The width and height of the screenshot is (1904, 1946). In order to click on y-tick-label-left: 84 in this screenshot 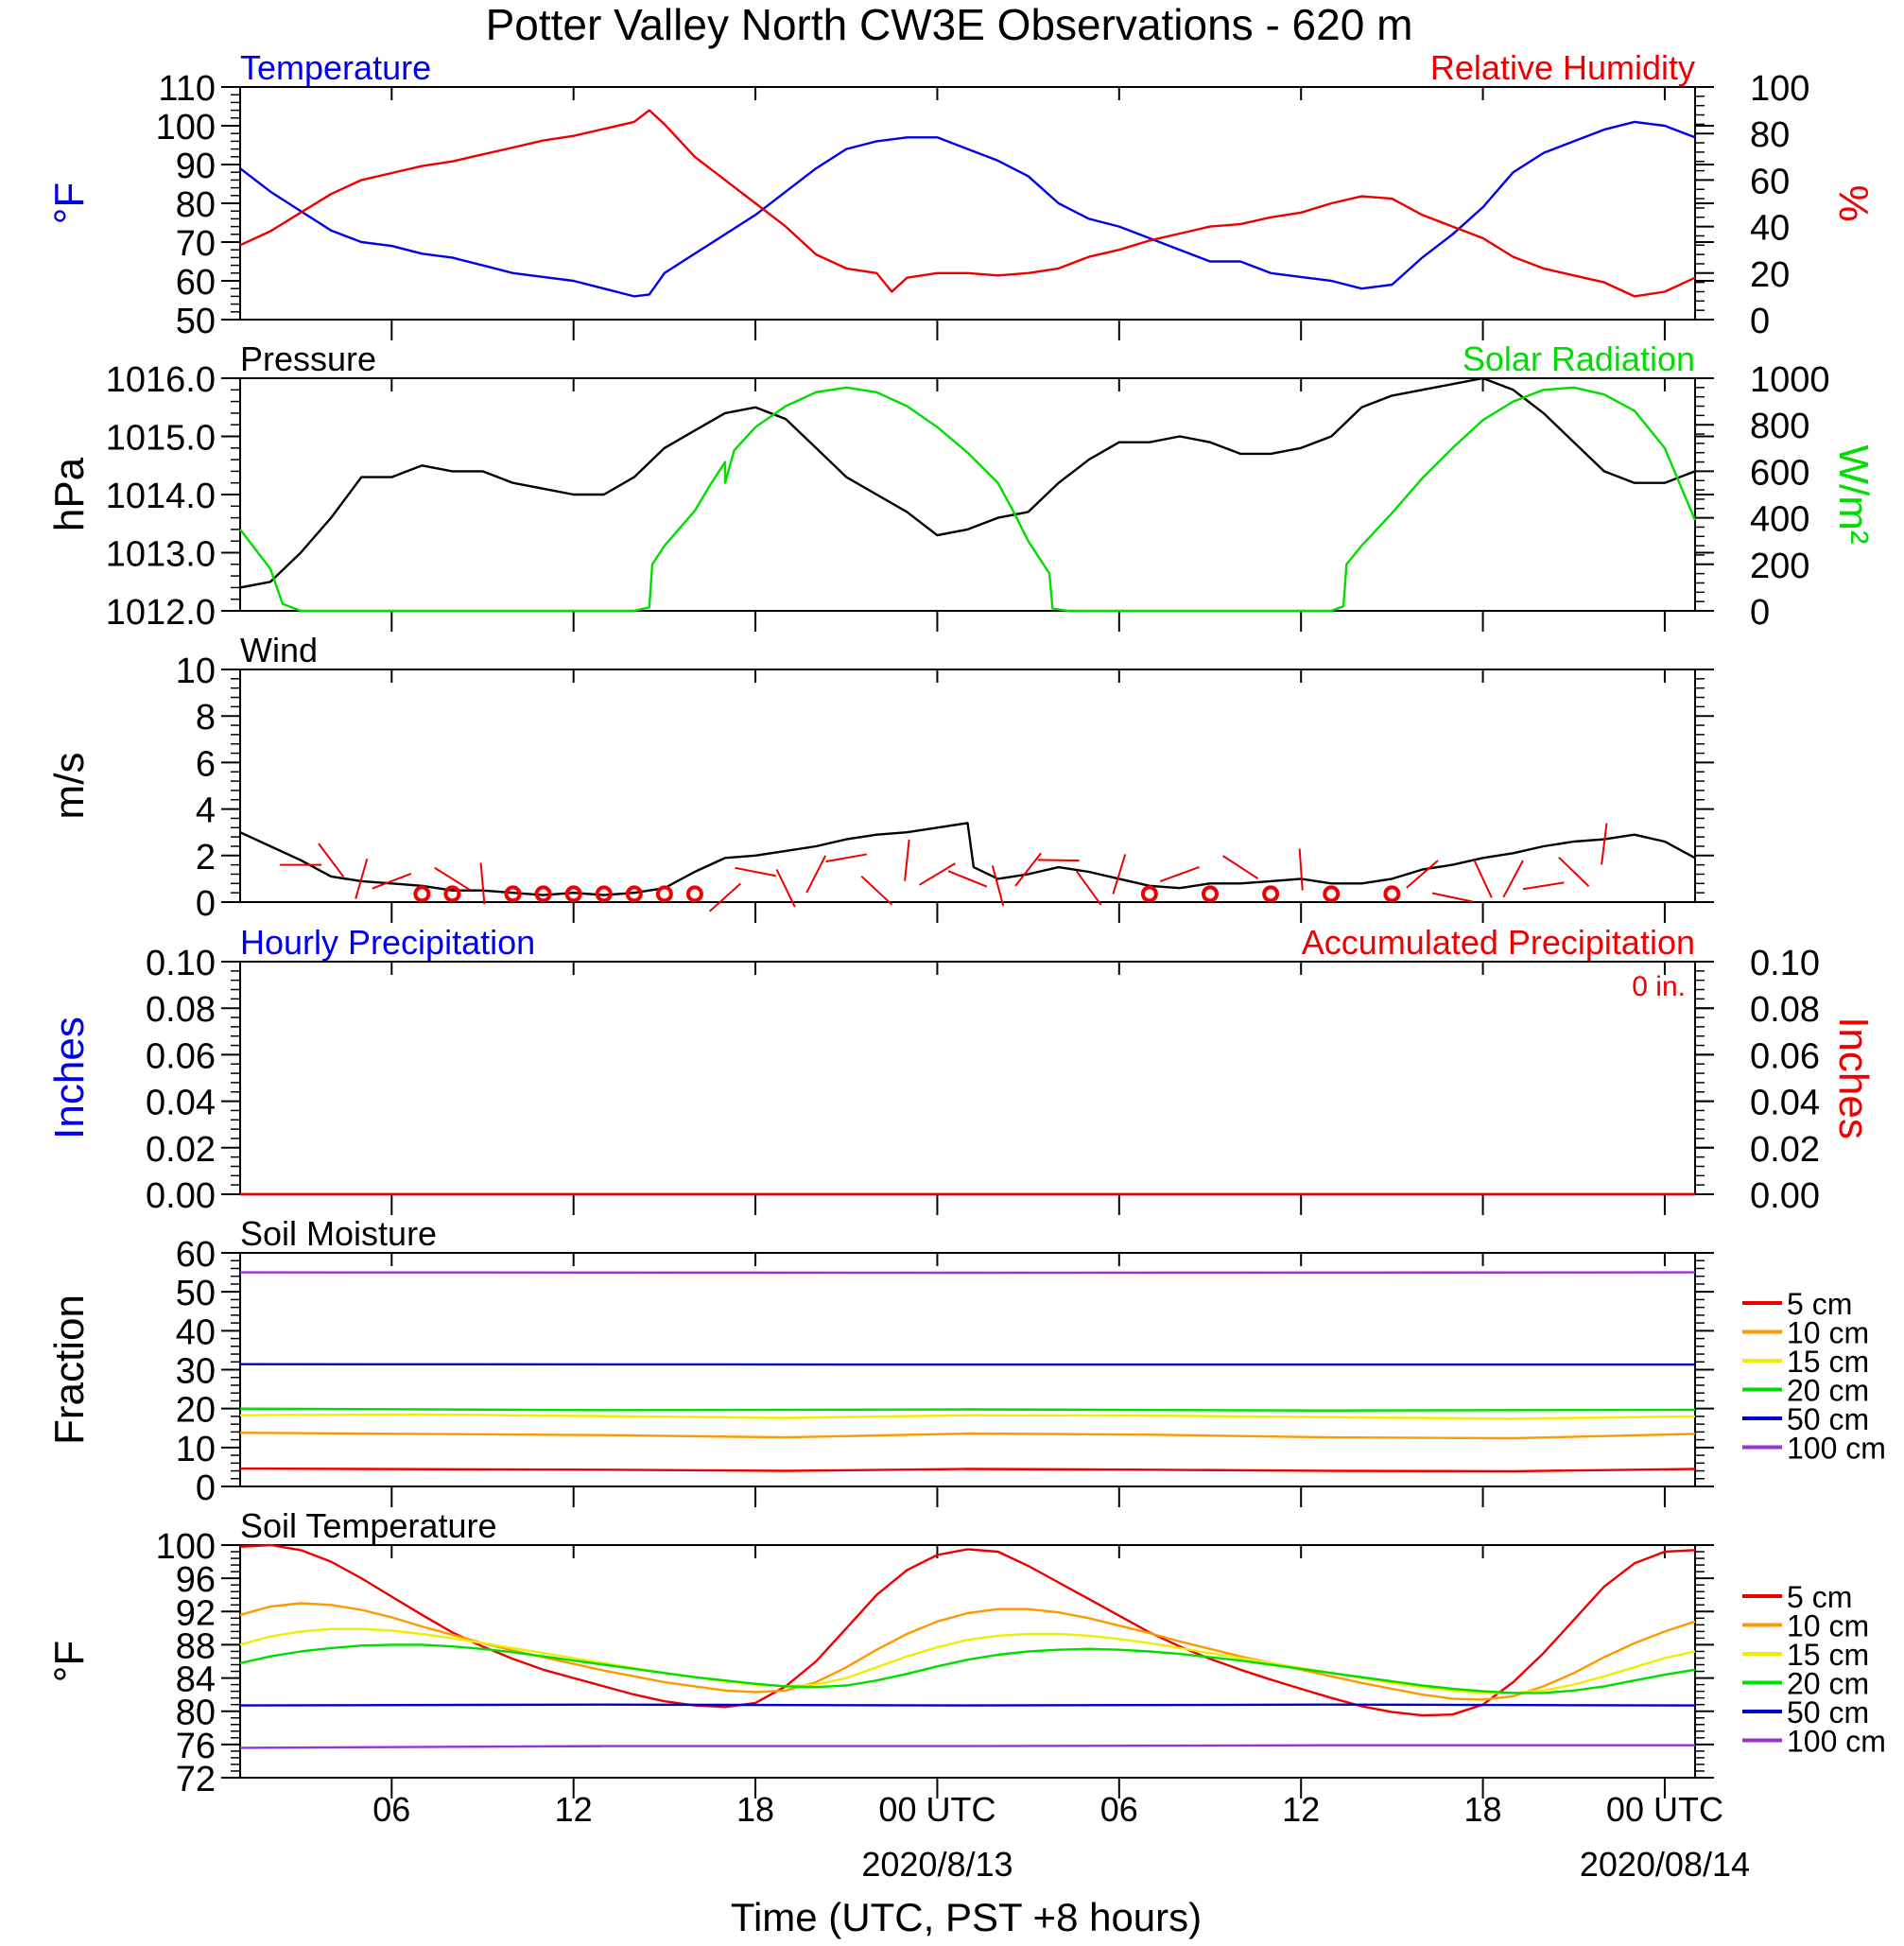, I will do `click(196, 1680)`.